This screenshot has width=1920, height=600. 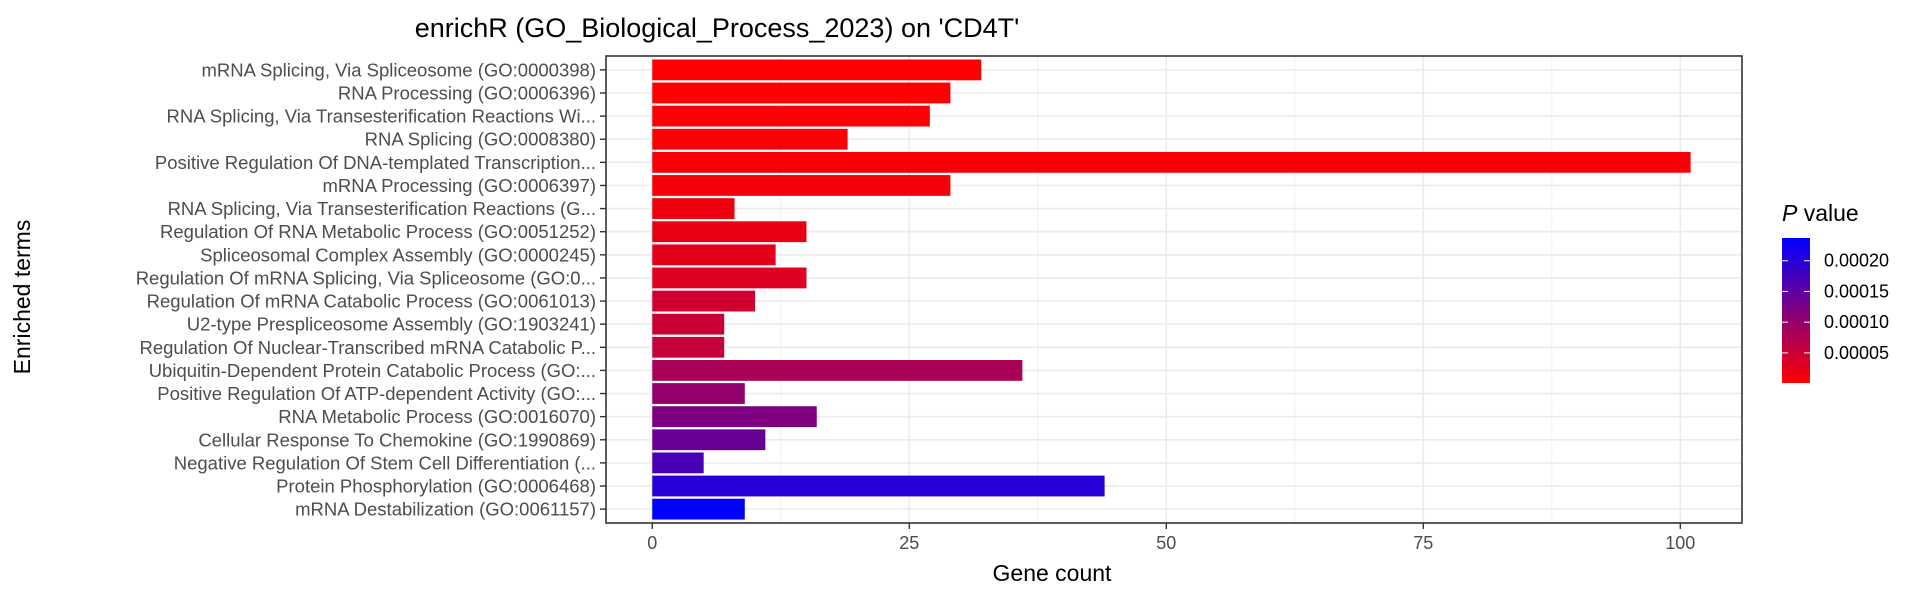 I want to click on colorbar-tick-label: 0.00020, so click(x=1856, y=261).